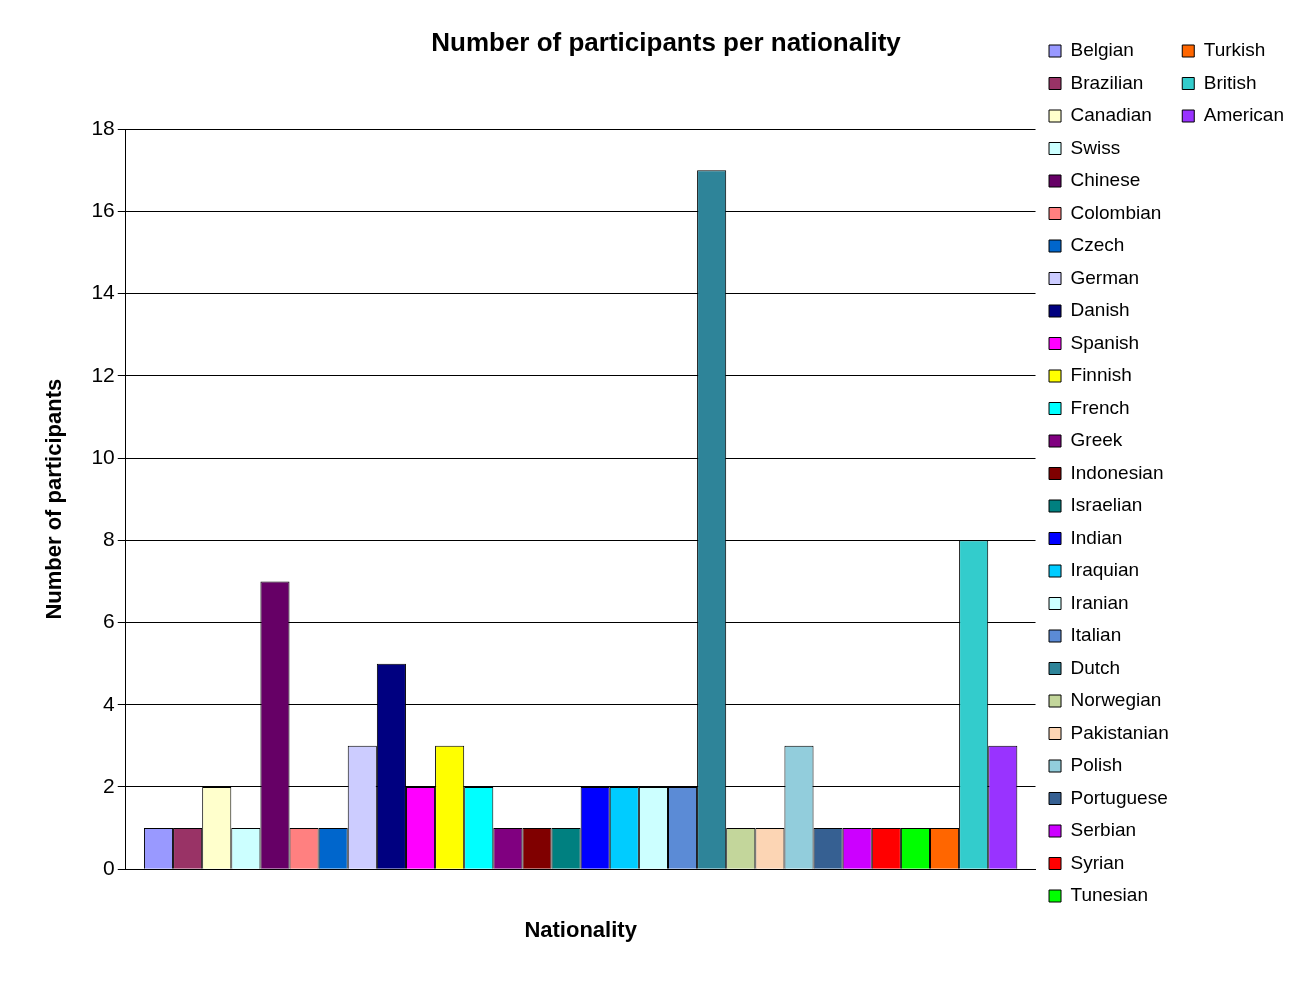  What do you see at coordinates (1102, 50) in the screenshot?
I see `legend-label: Belgian` at bounding box center [1102, 50].